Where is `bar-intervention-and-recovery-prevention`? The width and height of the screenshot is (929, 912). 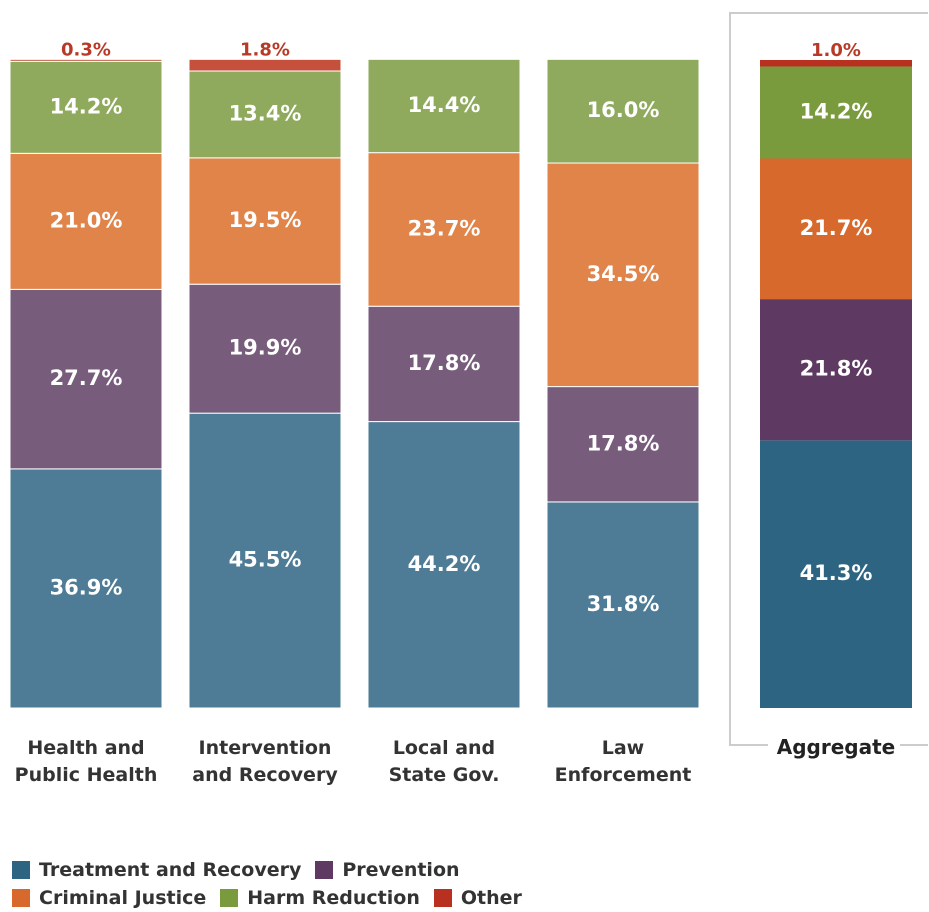 bar-intervention-and-recovery-prevention is located at coordinates (265, 348).